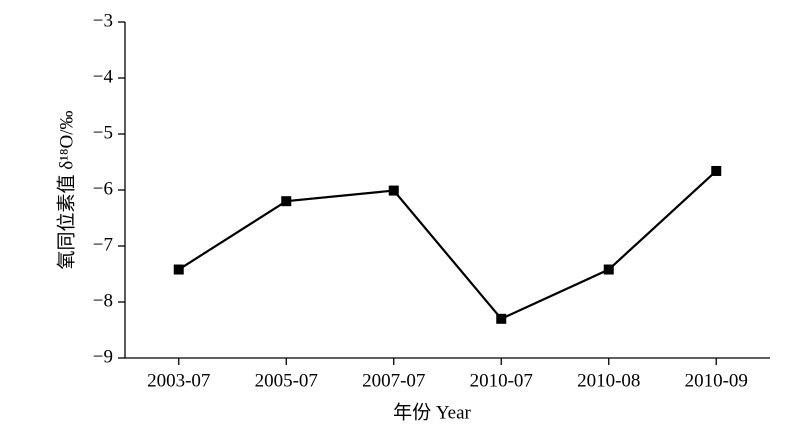  What do you see at coordinates (432, 412) in the screenshot?
I see `x-axis-label: 年份 Year` at bounding box center [432, 412].